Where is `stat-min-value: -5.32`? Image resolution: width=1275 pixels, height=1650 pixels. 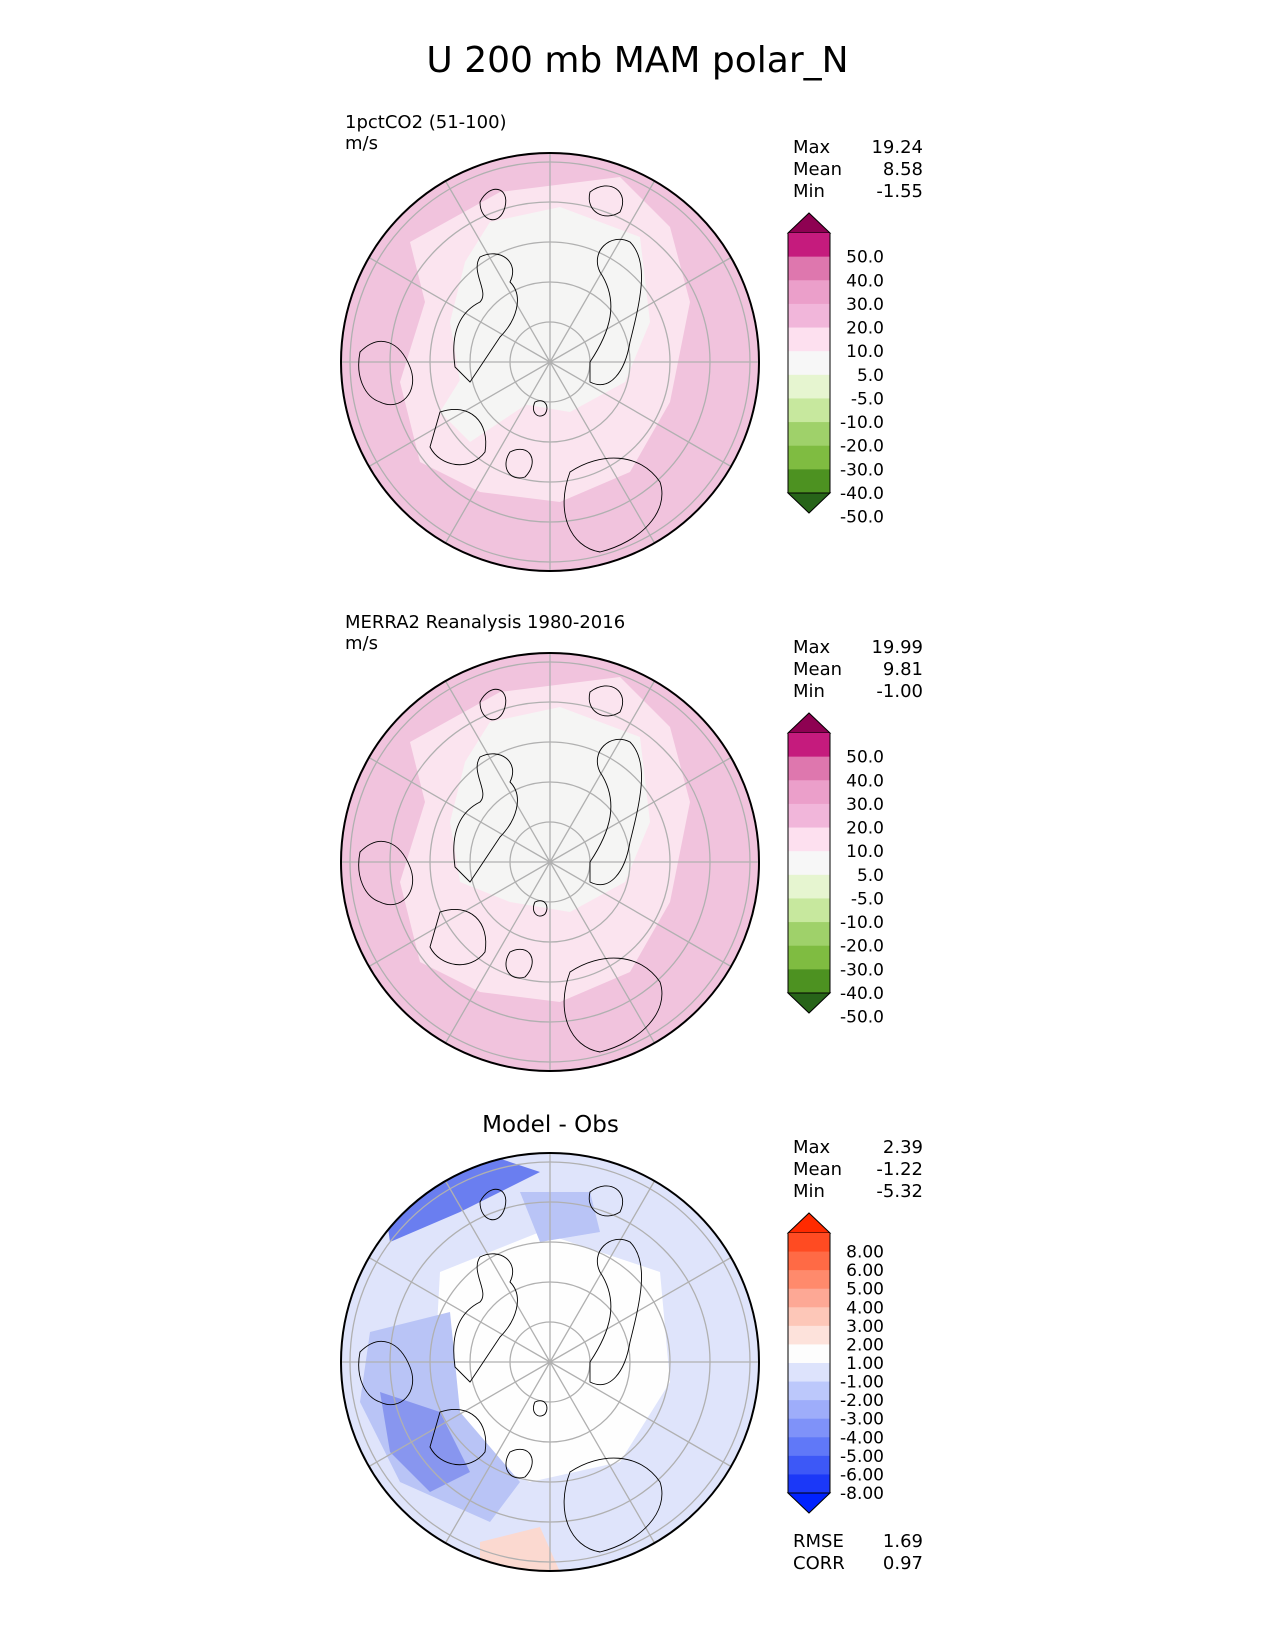
stat-min-value: -5.32 is located at coordinates (899, 1191).